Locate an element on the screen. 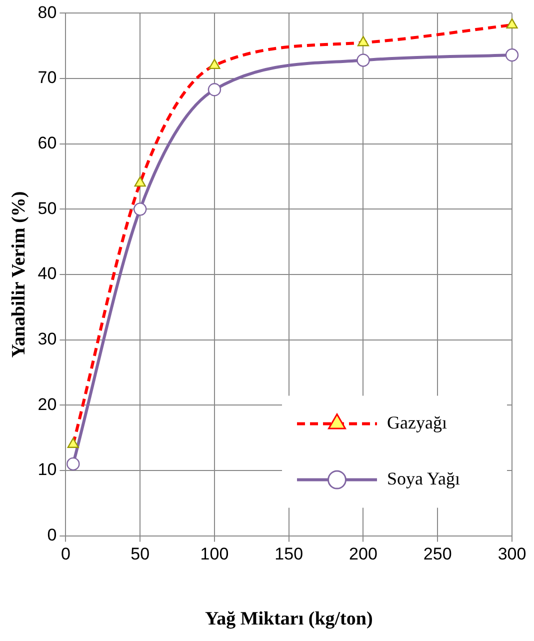  x-tick-label: 0 is located at coordinates (65, 554).